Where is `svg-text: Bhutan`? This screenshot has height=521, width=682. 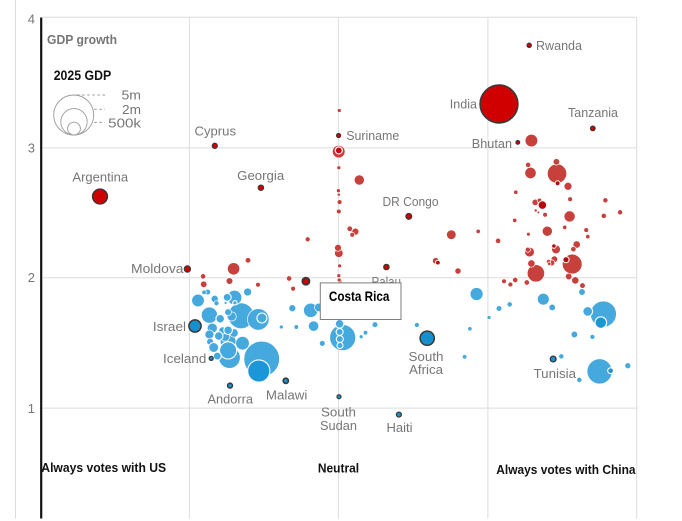 svg-text: Bhutan is located at coordinates (492, 143).